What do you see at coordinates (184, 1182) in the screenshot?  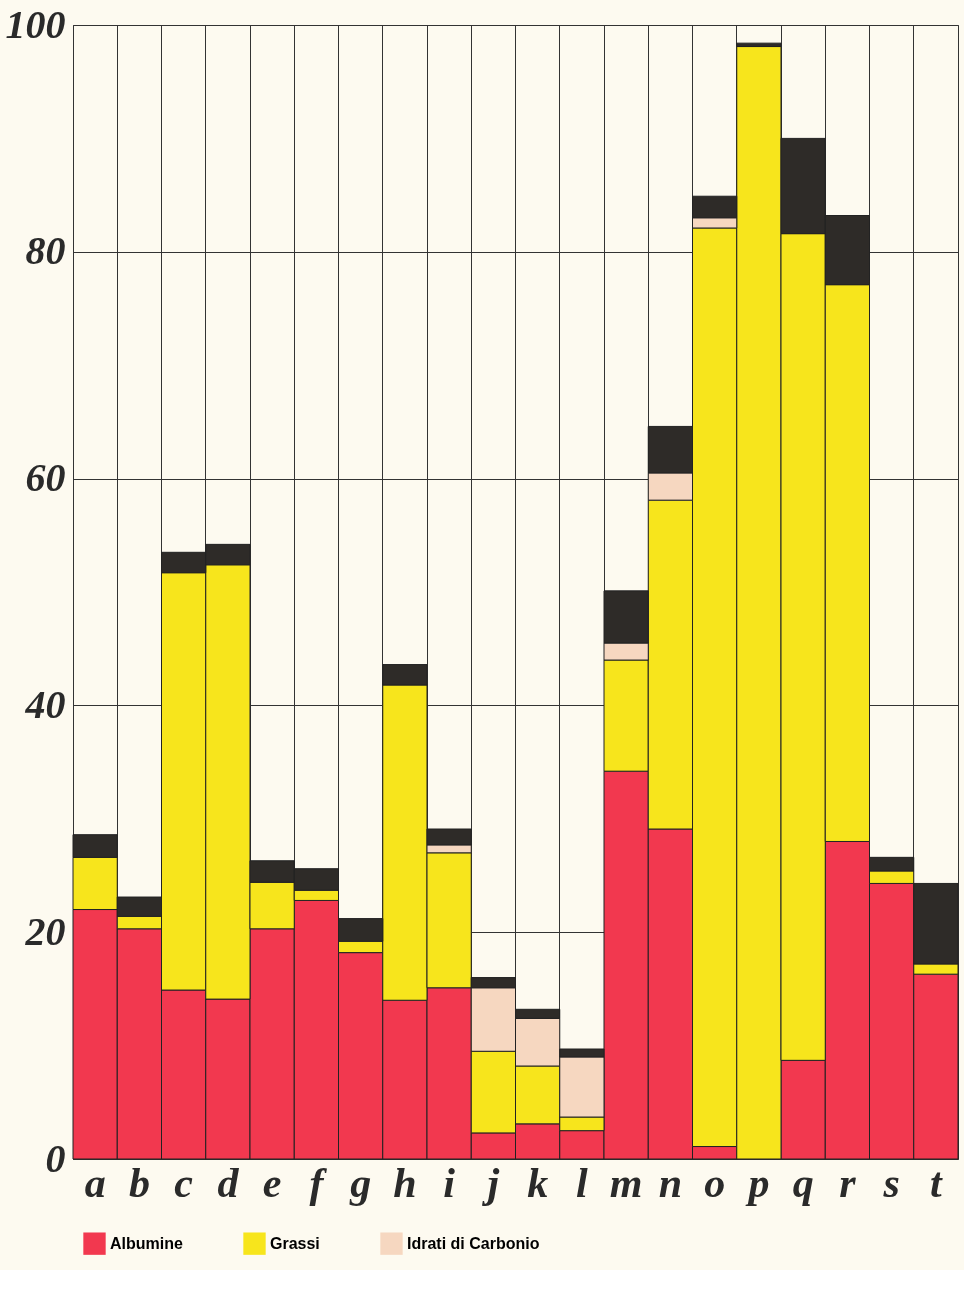 I see `x-tick-label: c` at bounding box center [184, 1182].